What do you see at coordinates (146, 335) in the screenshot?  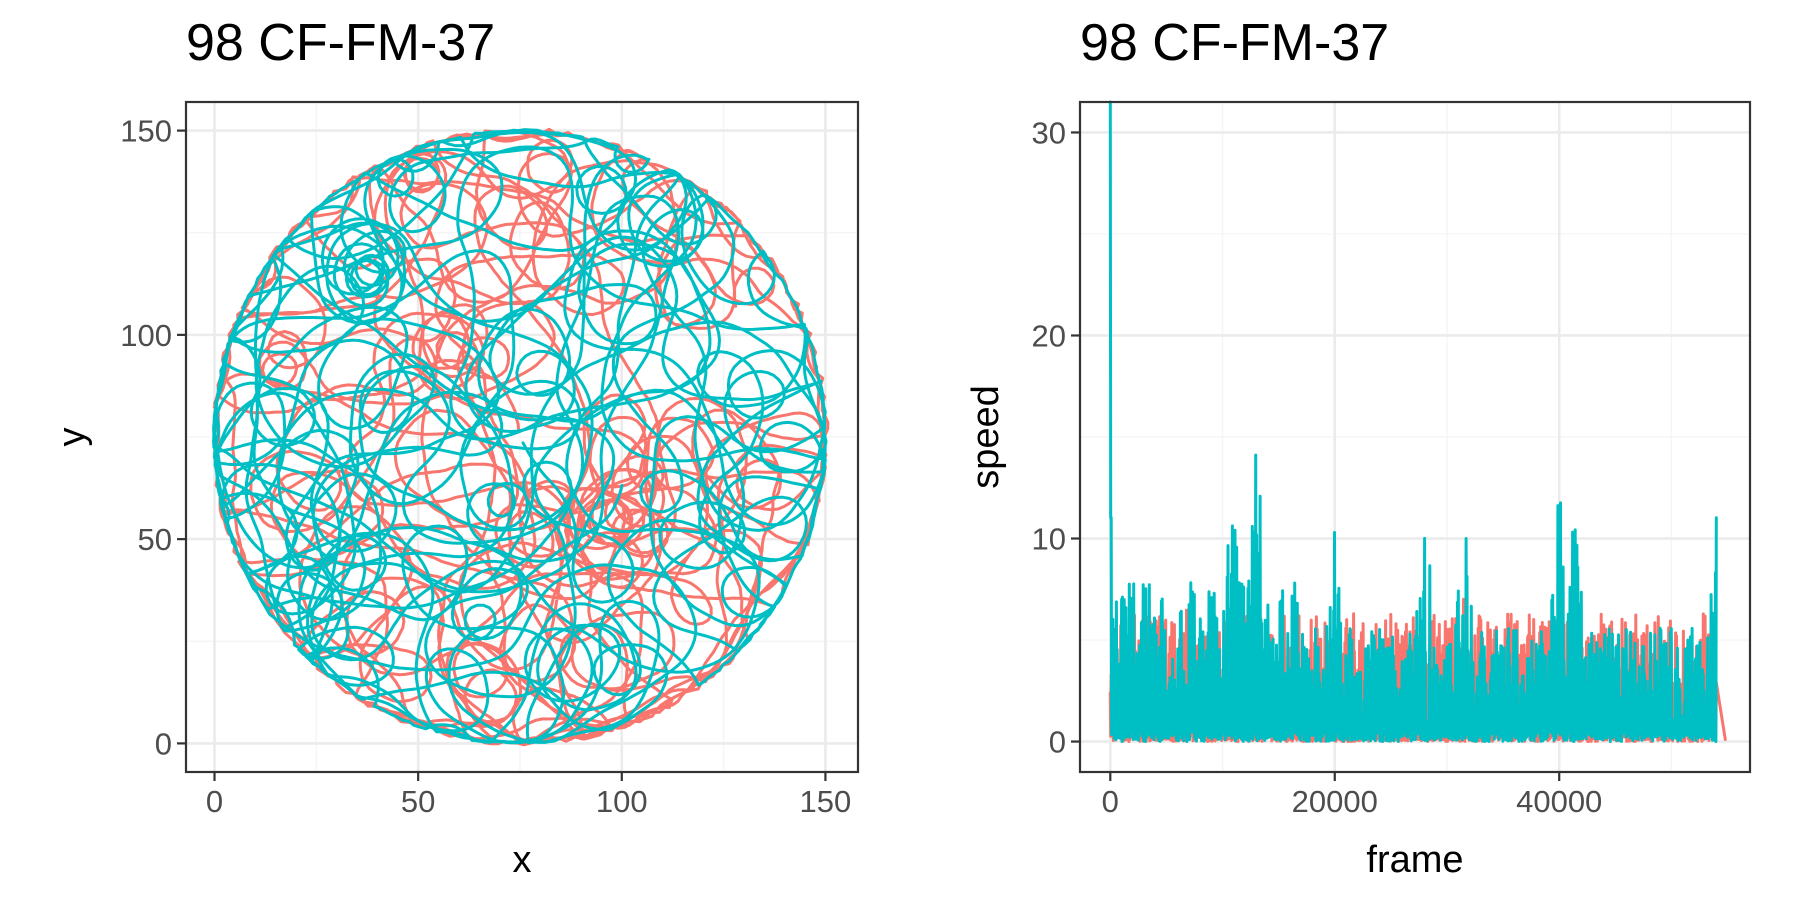 I see `trajectory-y-tick-label: 100` at bounding box center [146, 335].